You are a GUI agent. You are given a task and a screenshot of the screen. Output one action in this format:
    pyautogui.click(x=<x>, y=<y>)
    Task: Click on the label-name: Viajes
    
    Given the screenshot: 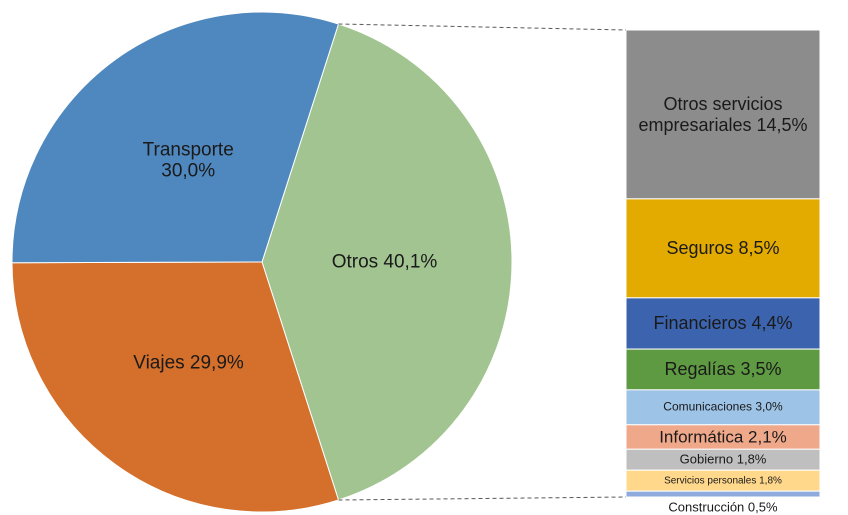 What is the action you would take?
    pyautogui.click(x=159, y=363)
    